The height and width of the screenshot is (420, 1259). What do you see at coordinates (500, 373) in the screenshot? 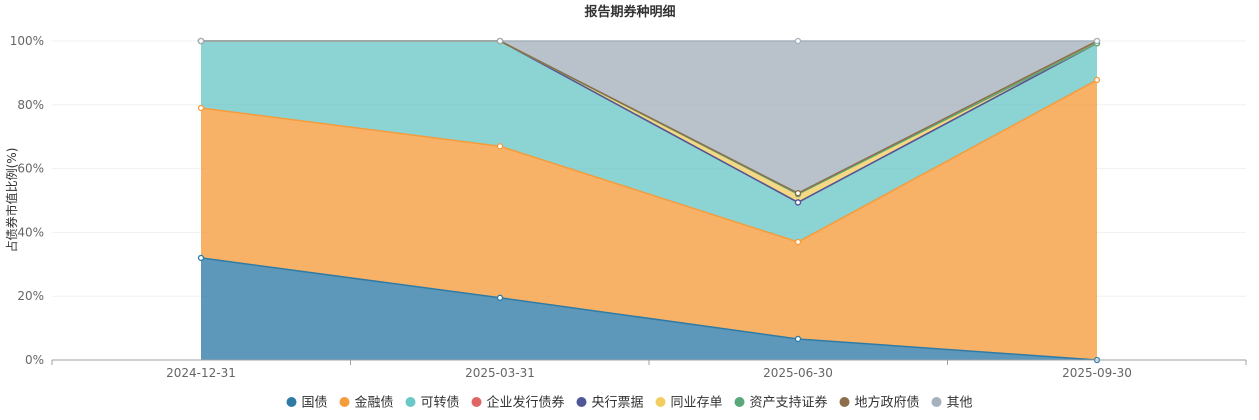
I see `x-tick-label: 2025-03-31` at bounding box center [500, 373].